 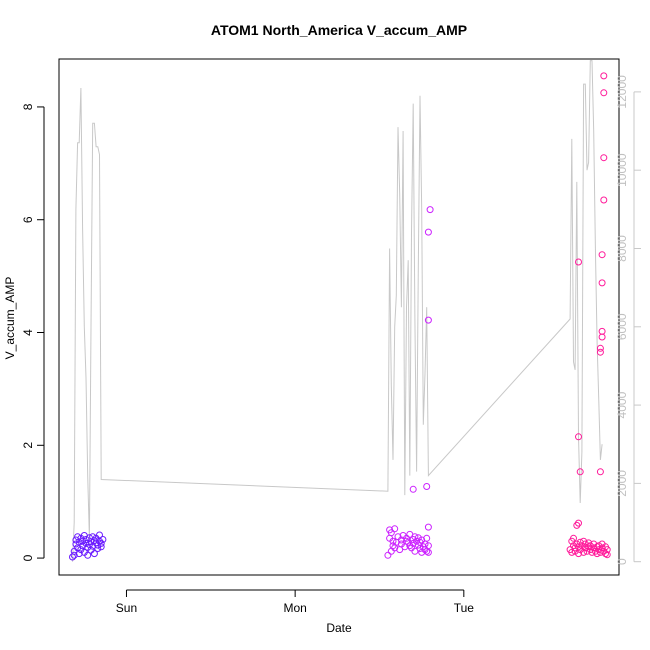 What do you see at coordinates (622, 170) in the screenshot?
I see `y2-tick-label: 10000` at bounding box center [622, 170].